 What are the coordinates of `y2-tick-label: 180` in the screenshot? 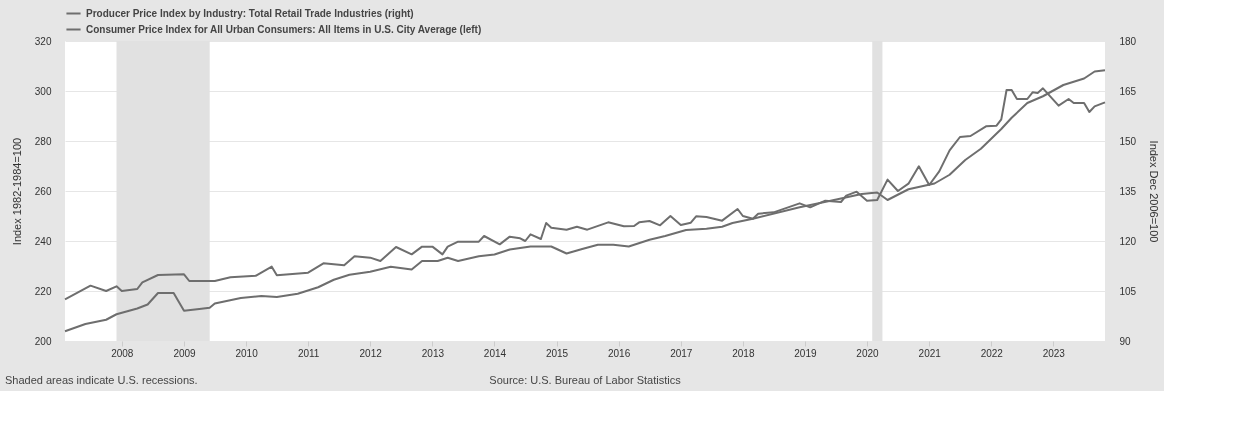 It's located at (1128, 41).